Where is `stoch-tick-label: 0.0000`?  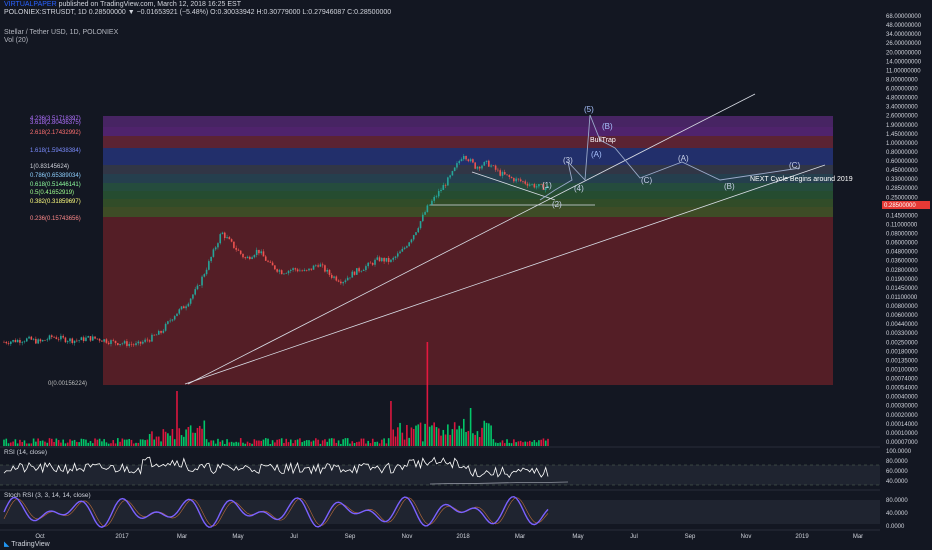 stoch-tick-label: 0.0000 is located at coordinates (895, 527).